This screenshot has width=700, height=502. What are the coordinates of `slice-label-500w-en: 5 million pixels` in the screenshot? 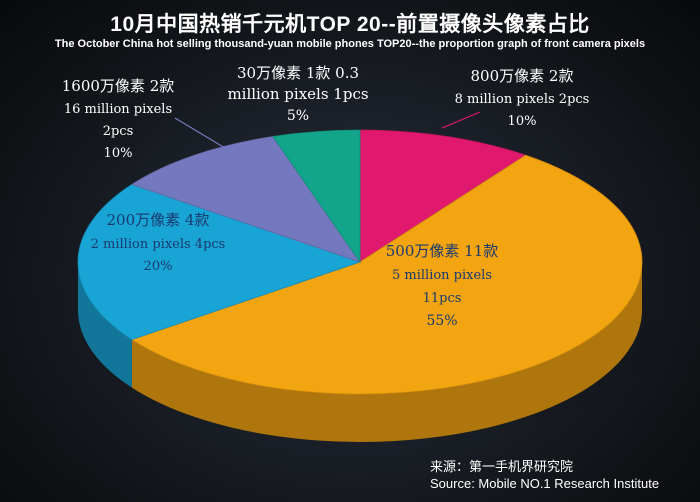 It's located at (442, 275).